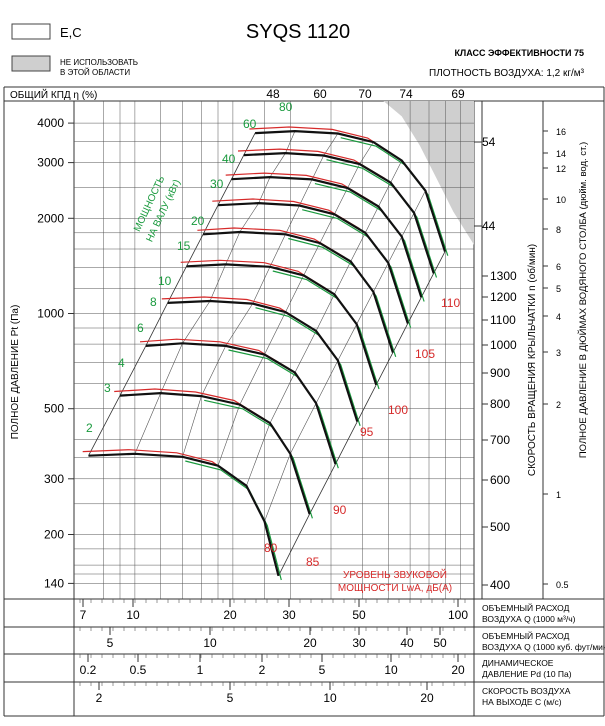 This screenshot has height=726, width=605. I want to click on pressure-tick-label: 4000, so click(50, 123).